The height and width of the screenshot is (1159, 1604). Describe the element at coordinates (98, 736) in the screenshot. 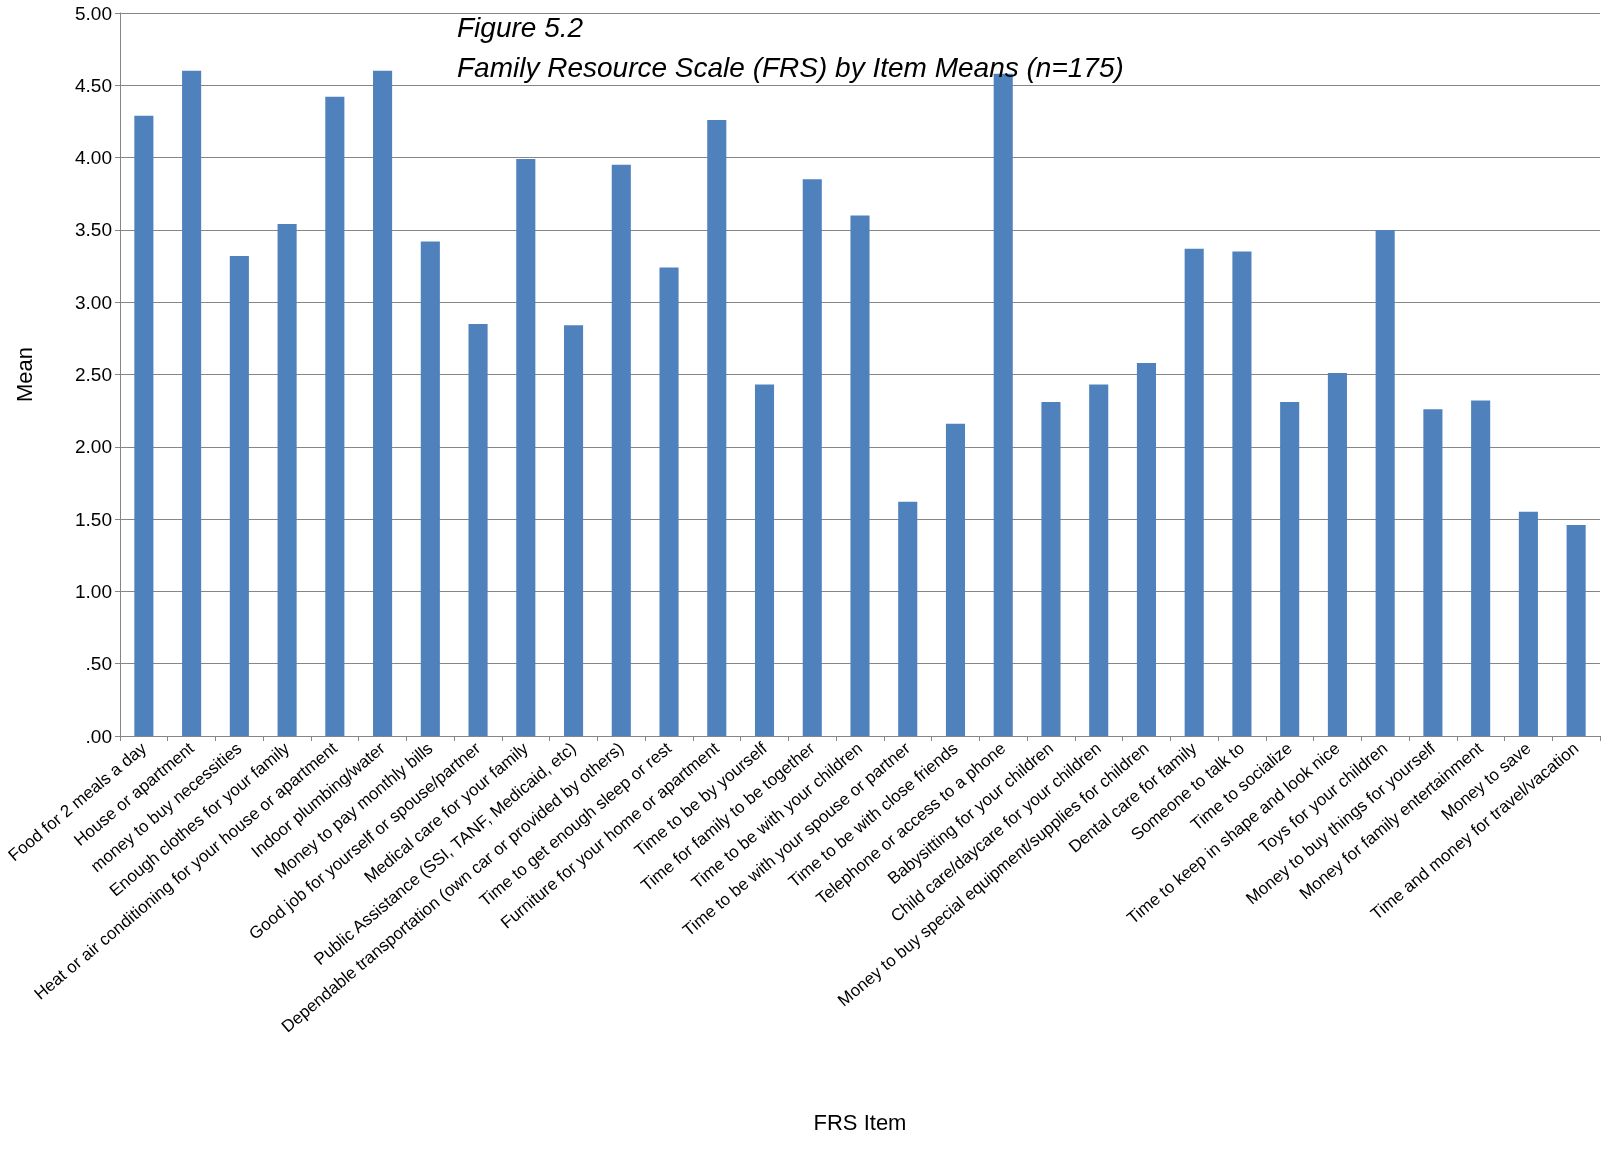

I see `y-tick-label: .00` at that location.